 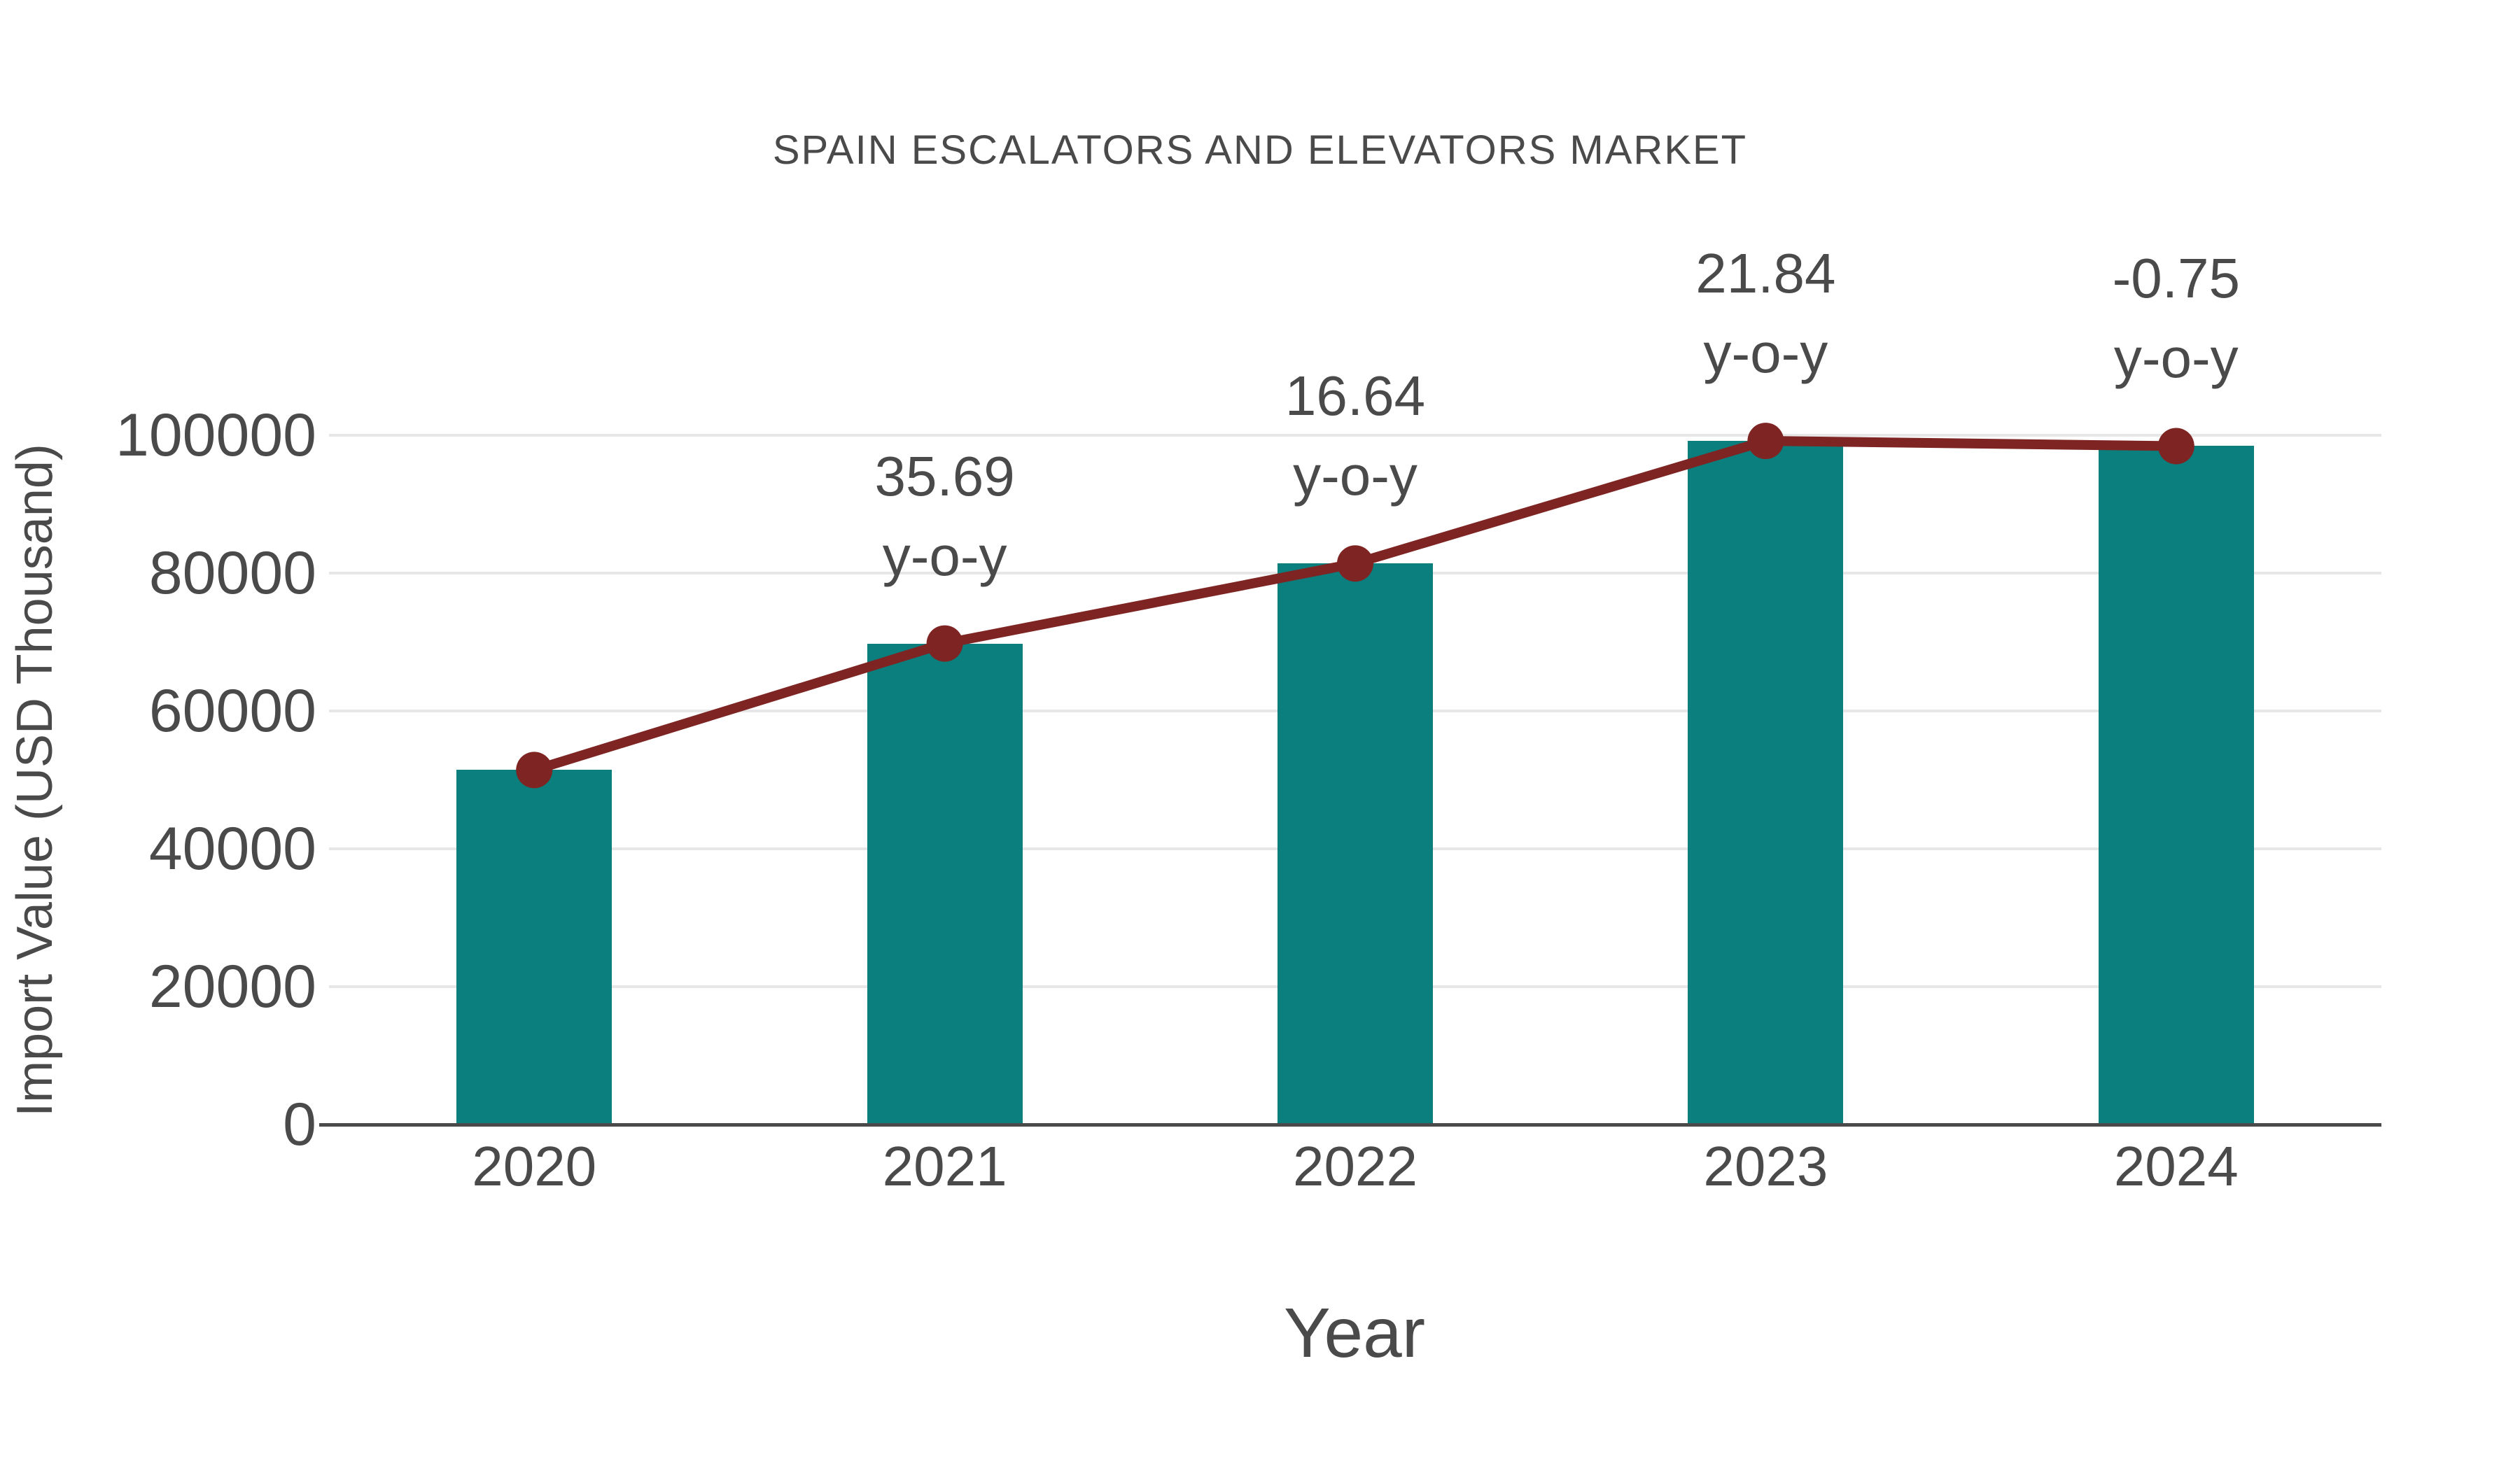 I want to click on chart-title: SPAIN ESCALATORS AND ELEVATORS MARKET, so click(x=1260, y=150).